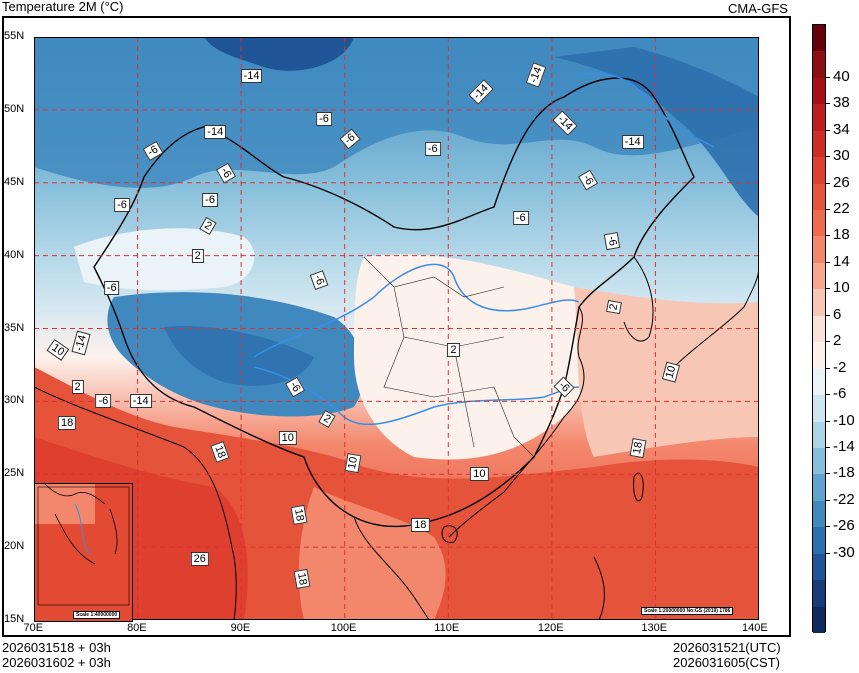 The height and width of the screenshot is (673, 859). Describe the element at coordinates (841, 129) in the screenshot. I see `colorbar-label: 34` at that location.